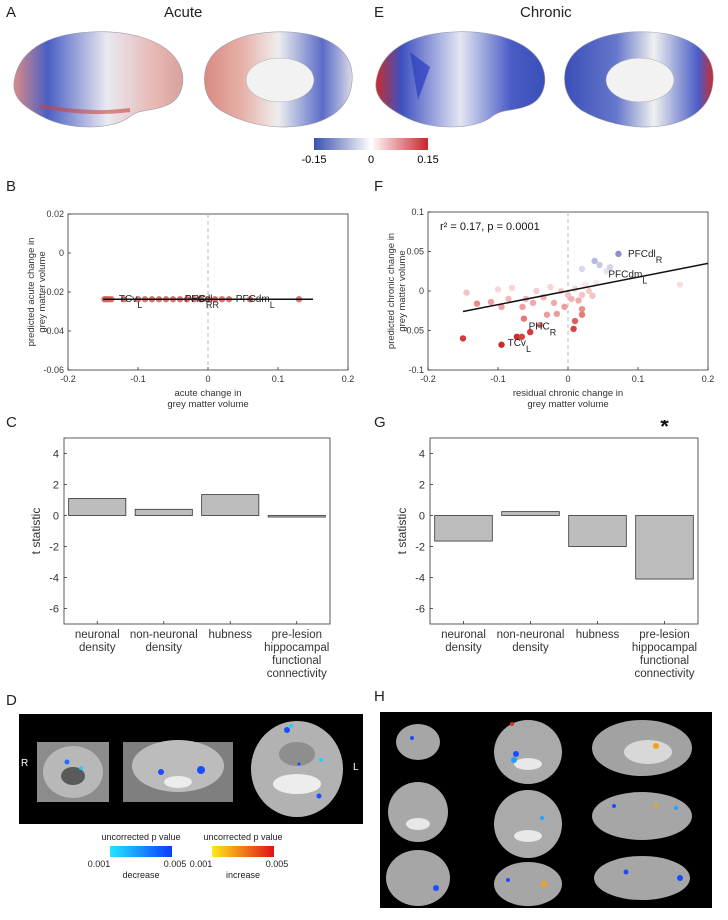  I want to click on panel-letter-d: D, so click(11, 700).